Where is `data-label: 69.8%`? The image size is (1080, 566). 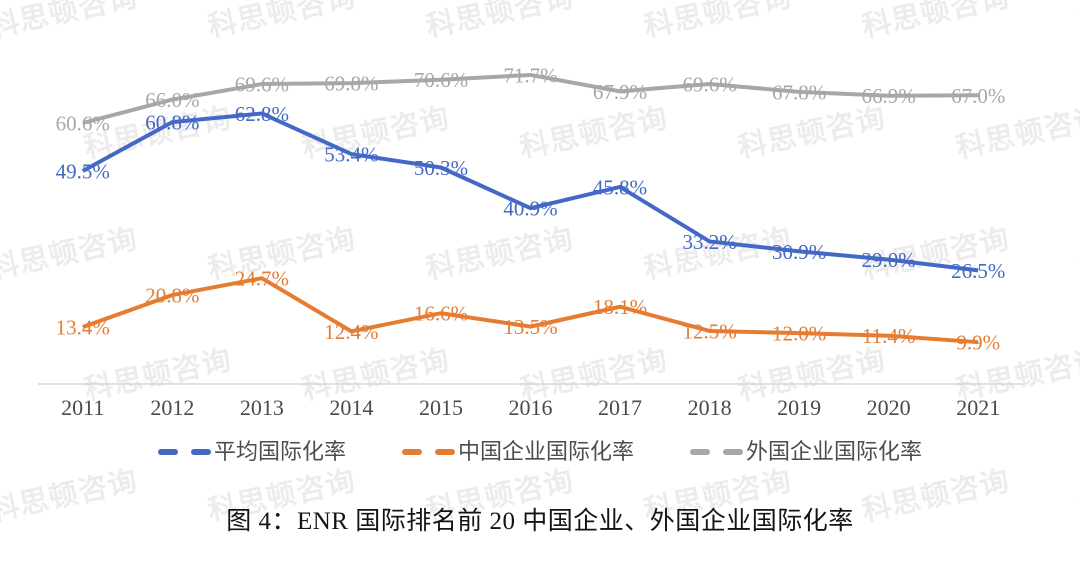 data-label: 69.8% is located at coordinates (351, 84).